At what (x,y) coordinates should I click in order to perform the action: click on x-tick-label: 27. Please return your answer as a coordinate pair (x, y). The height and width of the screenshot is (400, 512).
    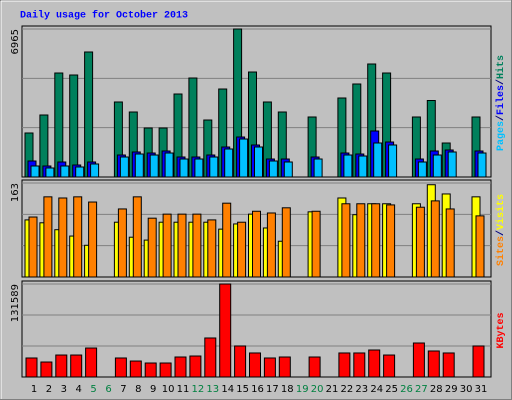
    Looking at the image, I should click on (421, 389).